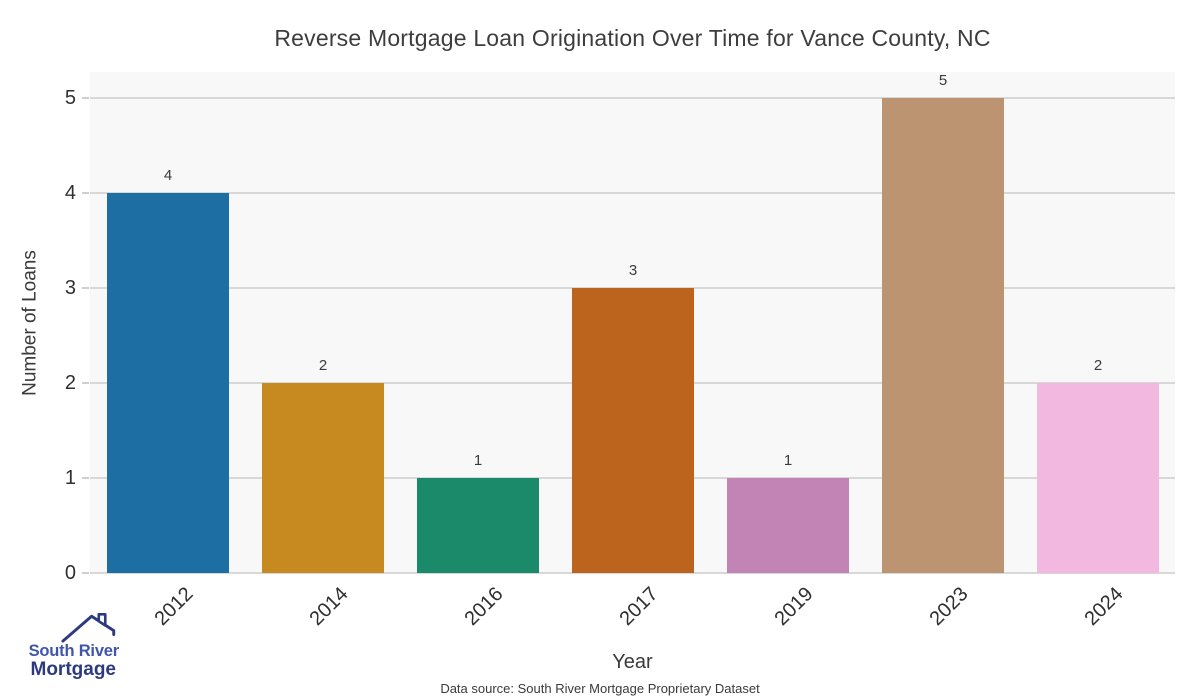  What do you see at coordinates (168, 382) in the screenshot?
I see `bar-2012` at bounding box center [168, 382].